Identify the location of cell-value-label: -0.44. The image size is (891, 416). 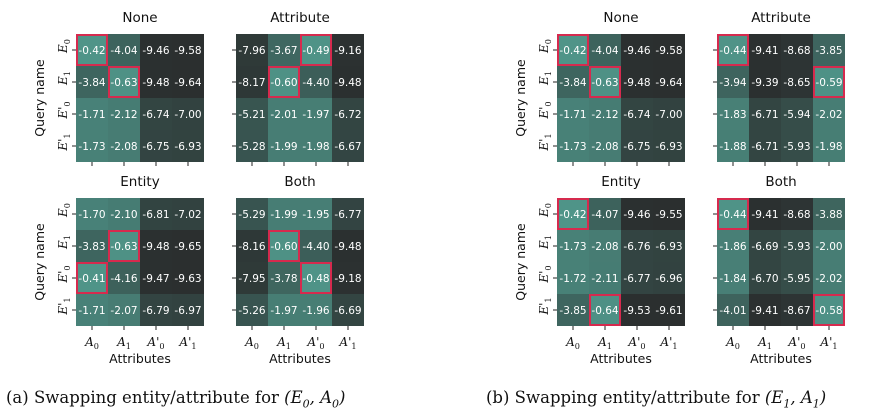
(732, 51).